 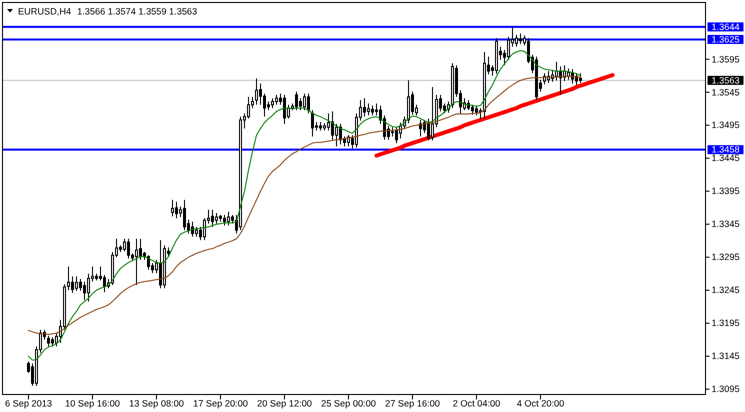 What do you see at coordinates (137, 11) in the screenshot?
I see `chart-subtitle: 1.3566 1.3574 1.3559 1.3563` at bounding box center [137, 11].